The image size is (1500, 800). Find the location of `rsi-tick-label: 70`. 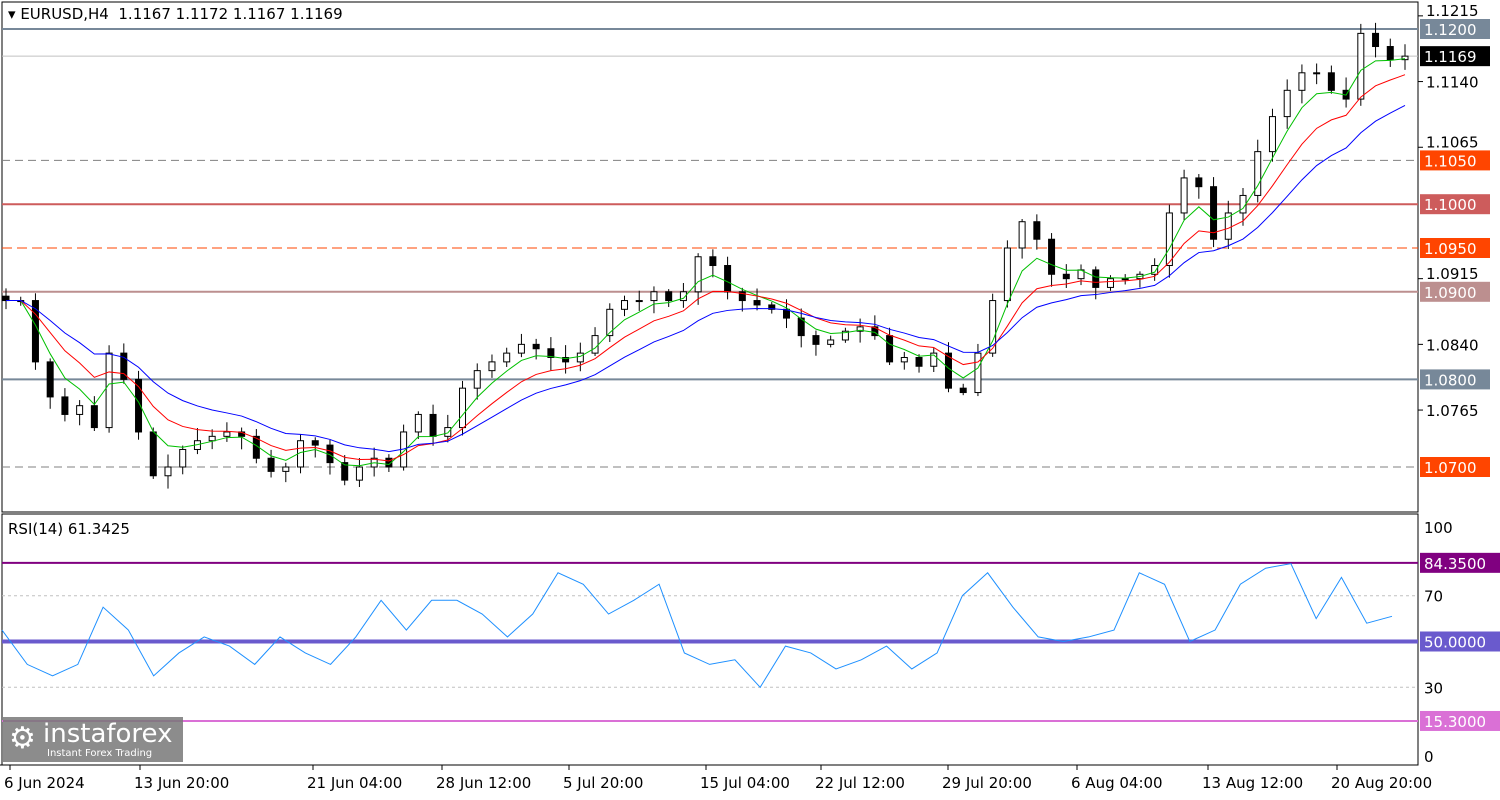

rsi-tick-label: 70 is located at coordinates (1433, 597).